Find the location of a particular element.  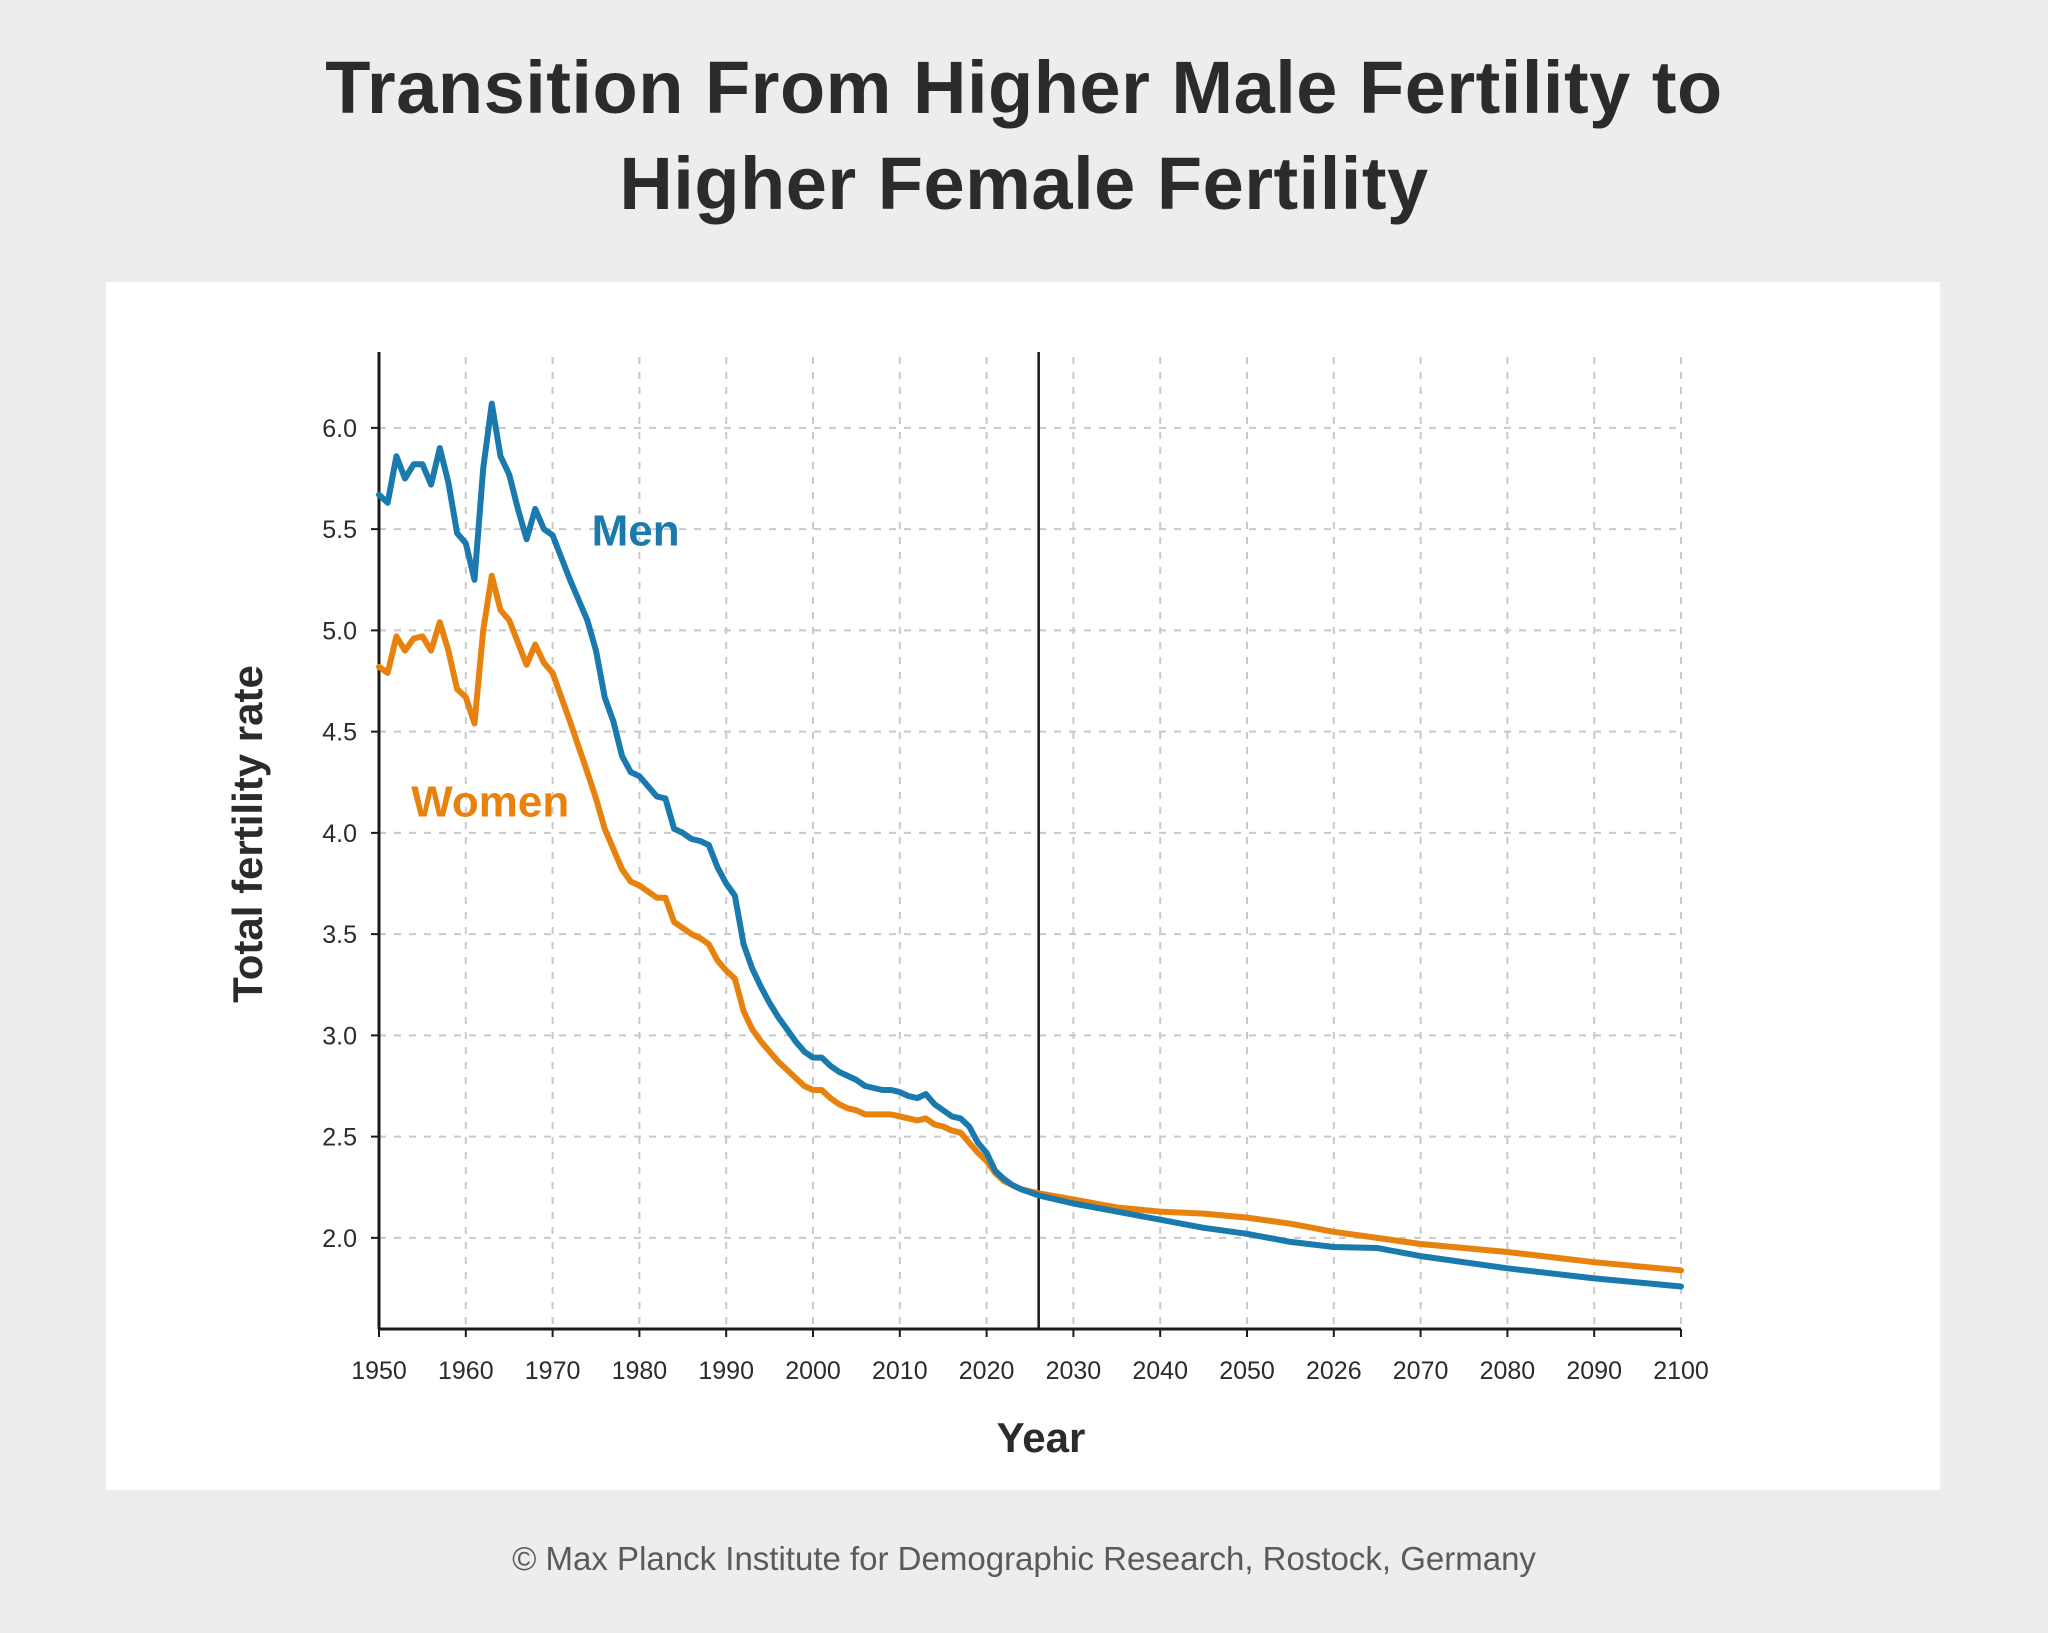

x-tick-label-1980: 1980 is located at coordinates (640, 1371).